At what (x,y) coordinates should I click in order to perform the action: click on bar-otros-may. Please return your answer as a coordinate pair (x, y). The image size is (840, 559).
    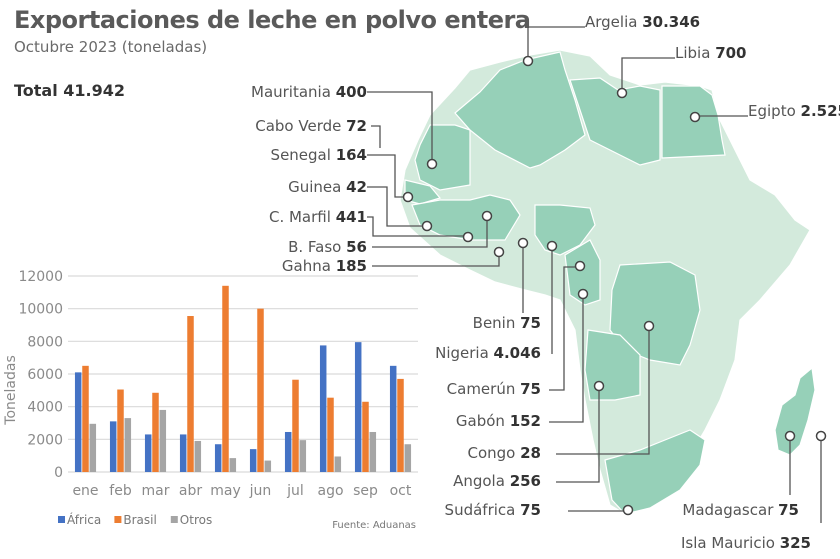
    Looking at the image, I should click on (233, 465).